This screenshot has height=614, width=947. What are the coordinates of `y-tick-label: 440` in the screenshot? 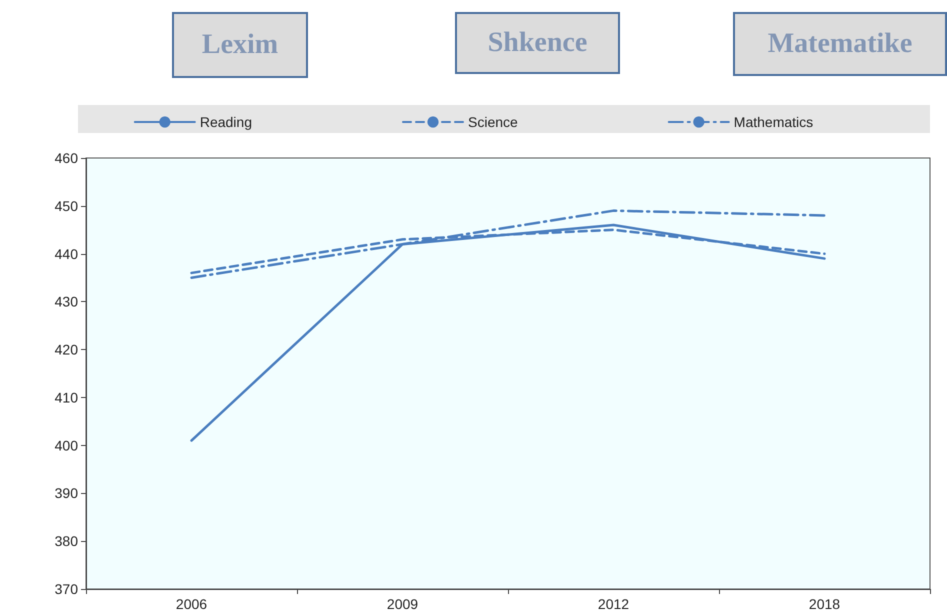 It's located at (66, 254).